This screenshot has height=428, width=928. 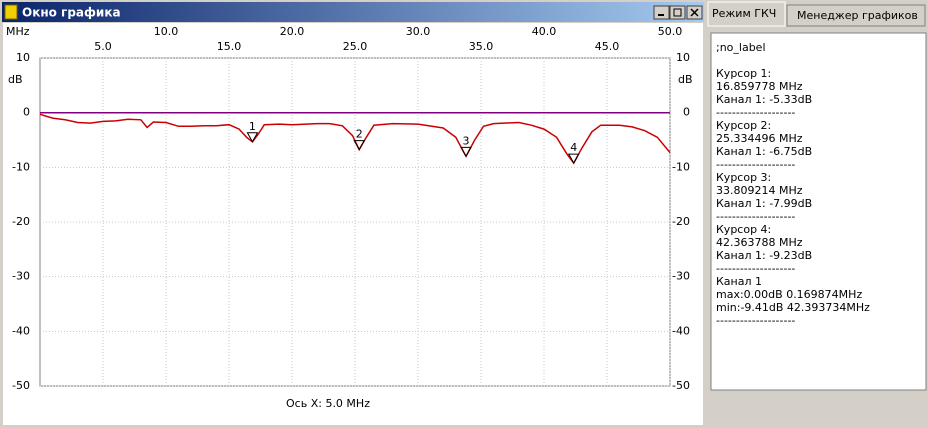 What do you see at coordinates (764, 99) in the screenshot?
I see `info-line: Канал 1: -5.33dB` at bounding box center [764, 99].